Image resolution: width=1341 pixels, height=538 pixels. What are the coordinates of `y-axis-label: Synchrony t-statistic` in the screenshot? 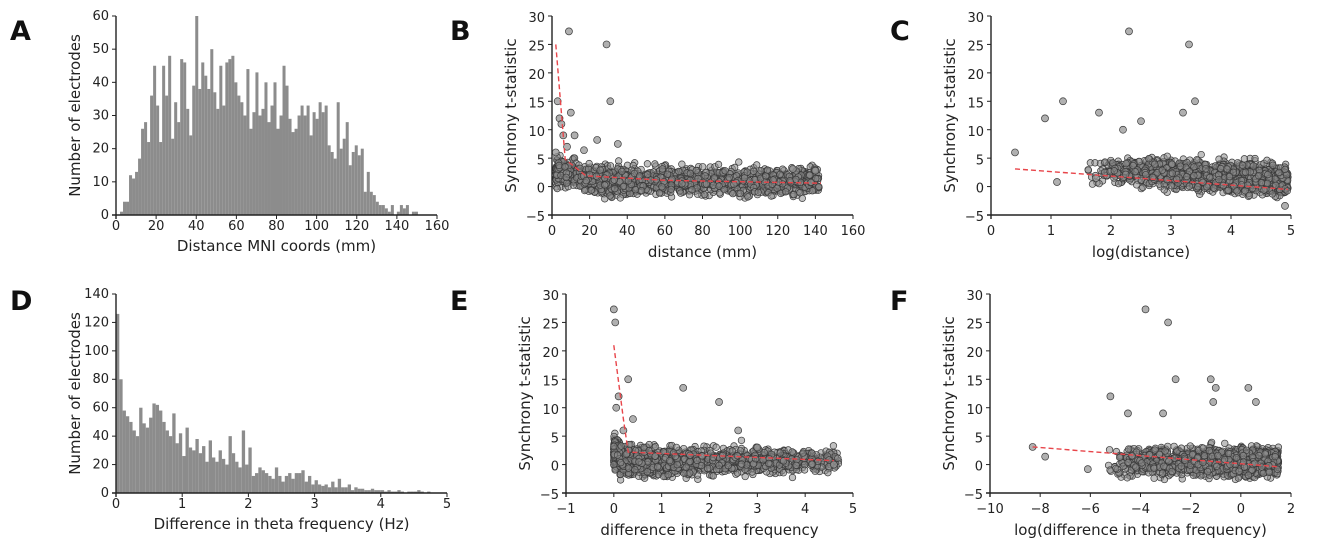 It's located at (525, 393).